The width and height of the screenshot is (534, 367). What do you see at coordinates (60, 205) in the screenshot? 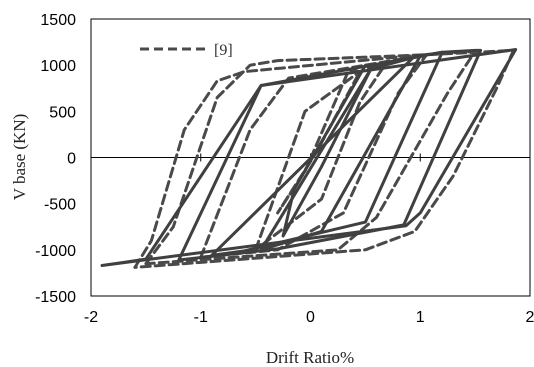
I see `y-tick-label: -500` at bounding box center [60, 205].